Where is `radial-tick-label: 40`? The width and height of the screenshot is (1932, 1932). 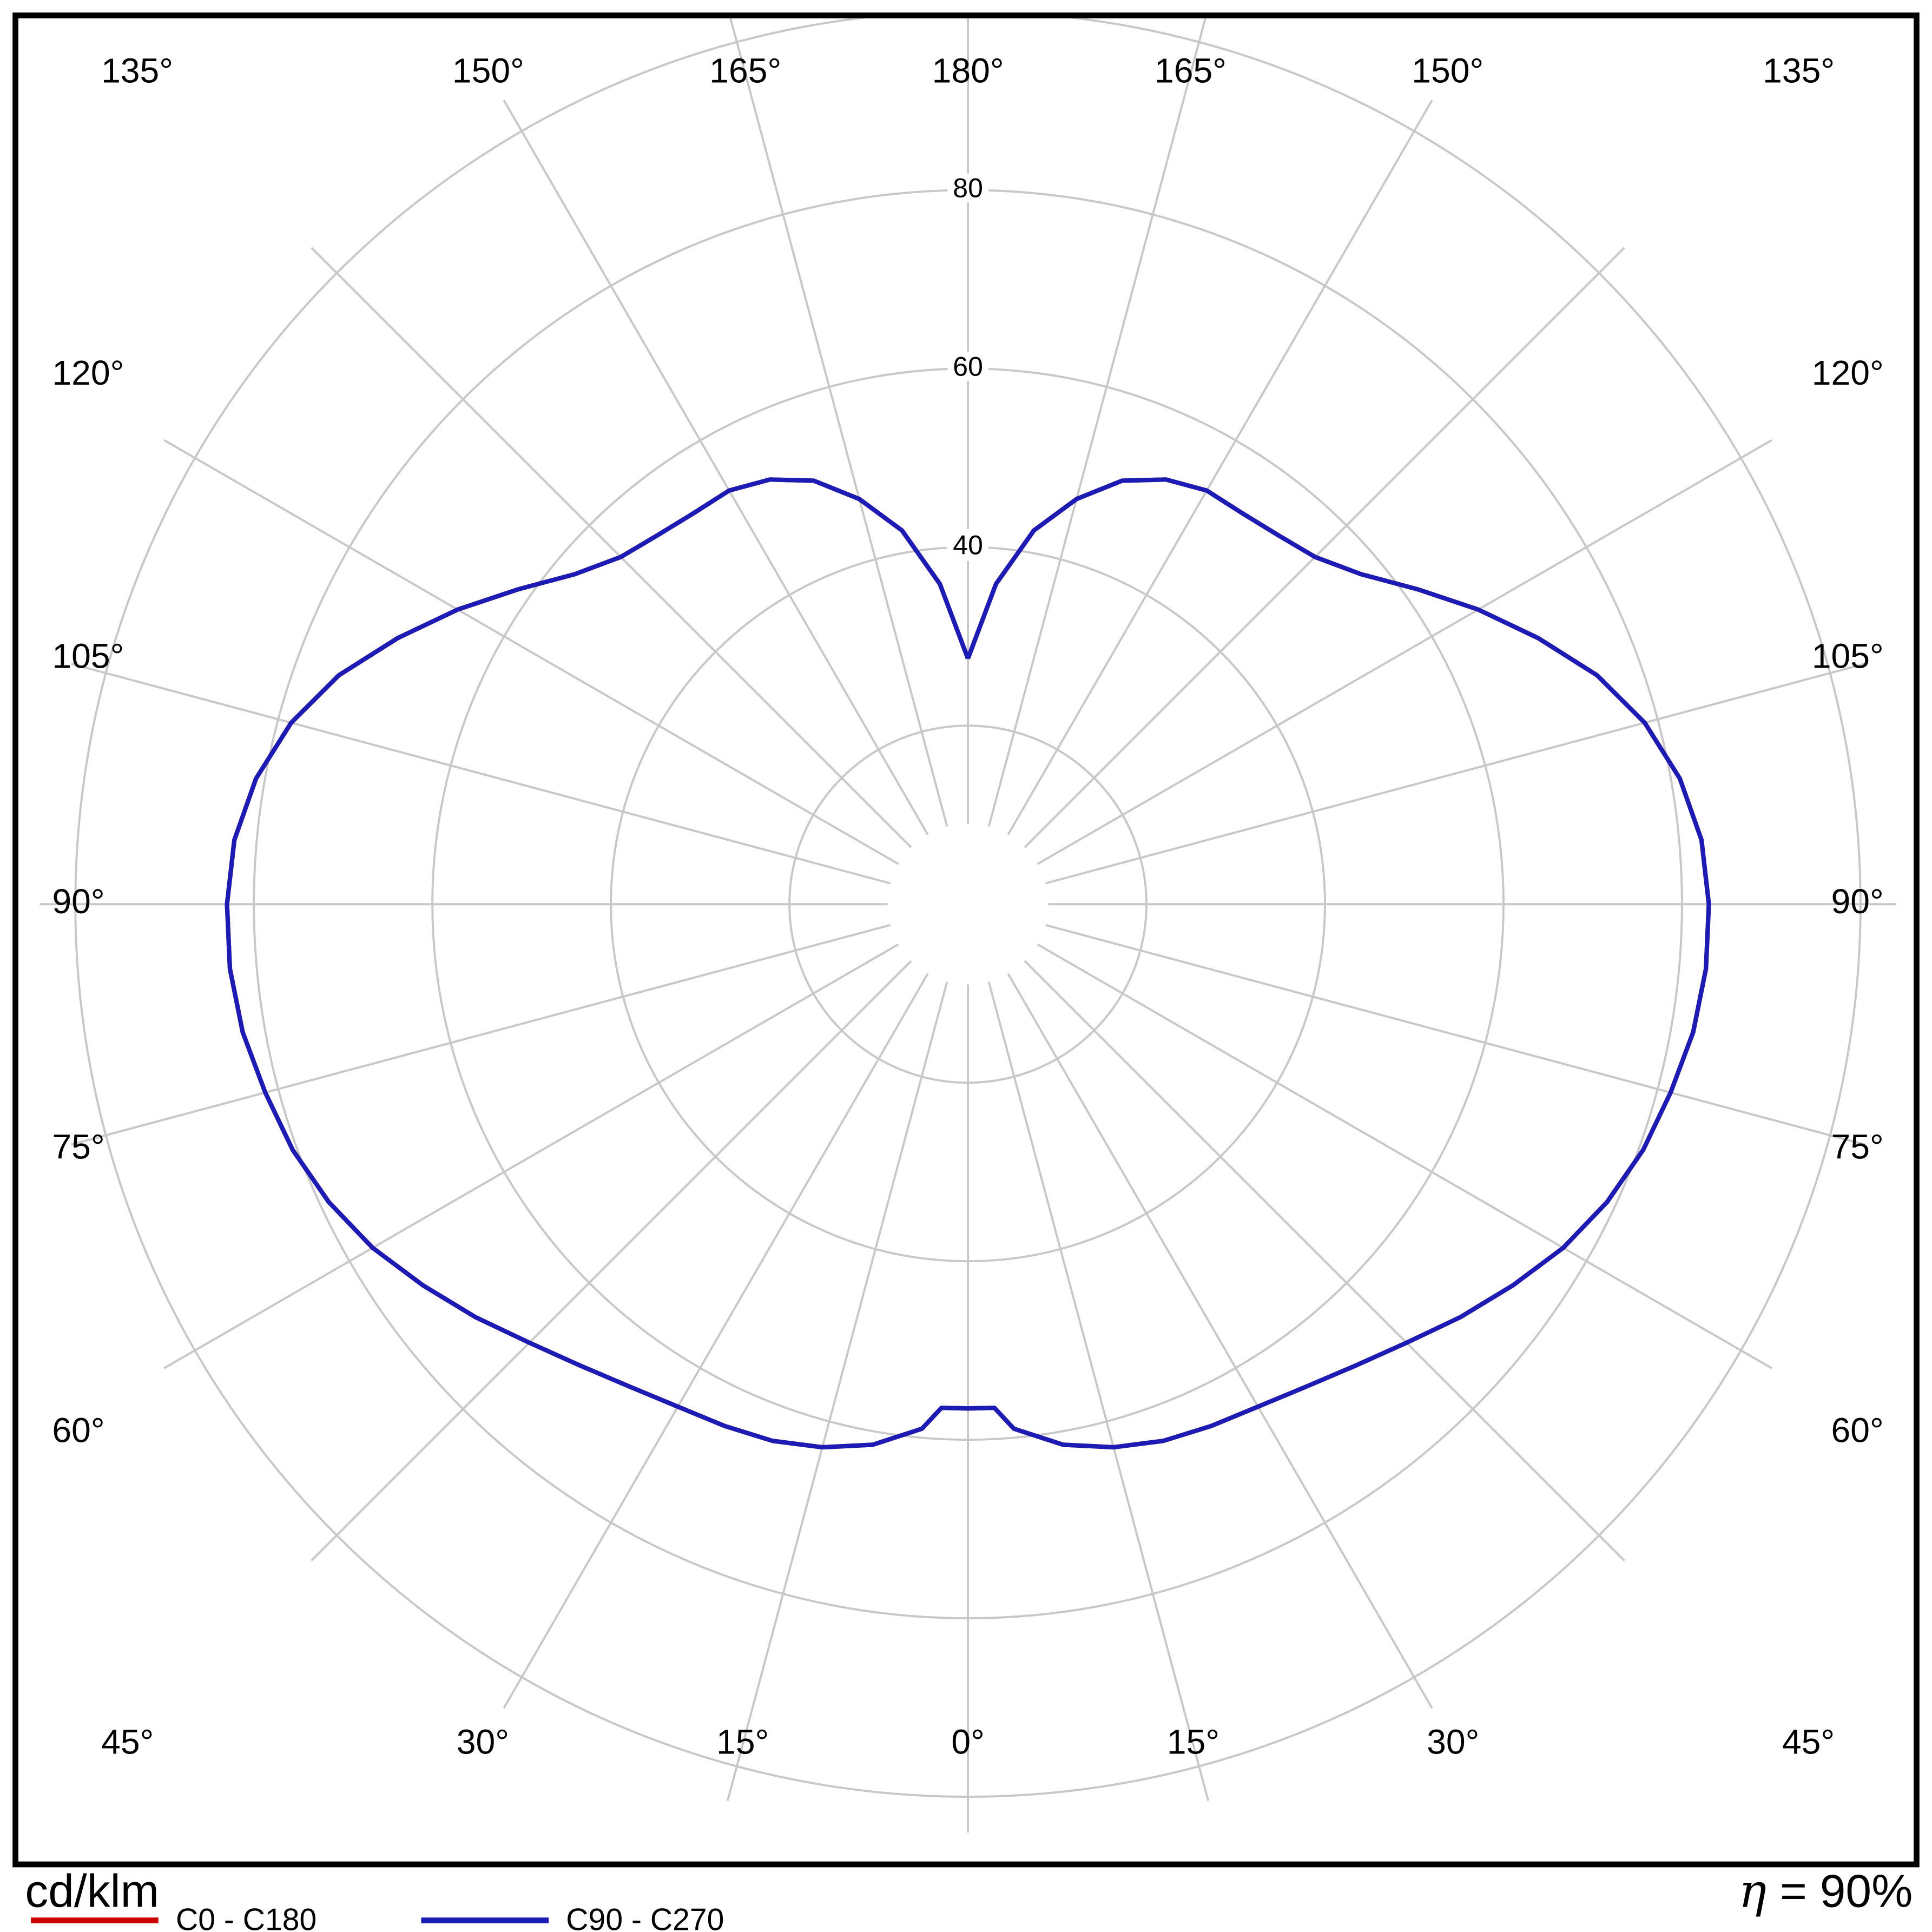
radial-tick-label: 40 is located at coordinates (968, 545).